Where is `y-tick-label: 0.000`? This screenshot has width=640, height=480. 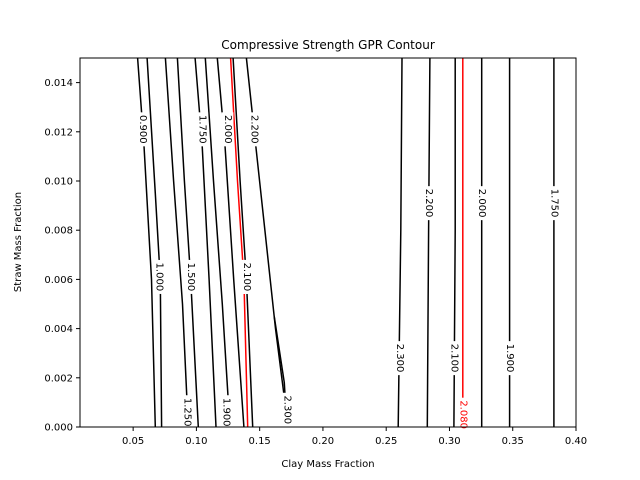 y-tick-label: 0.000 is located at coordinates (58, 428).